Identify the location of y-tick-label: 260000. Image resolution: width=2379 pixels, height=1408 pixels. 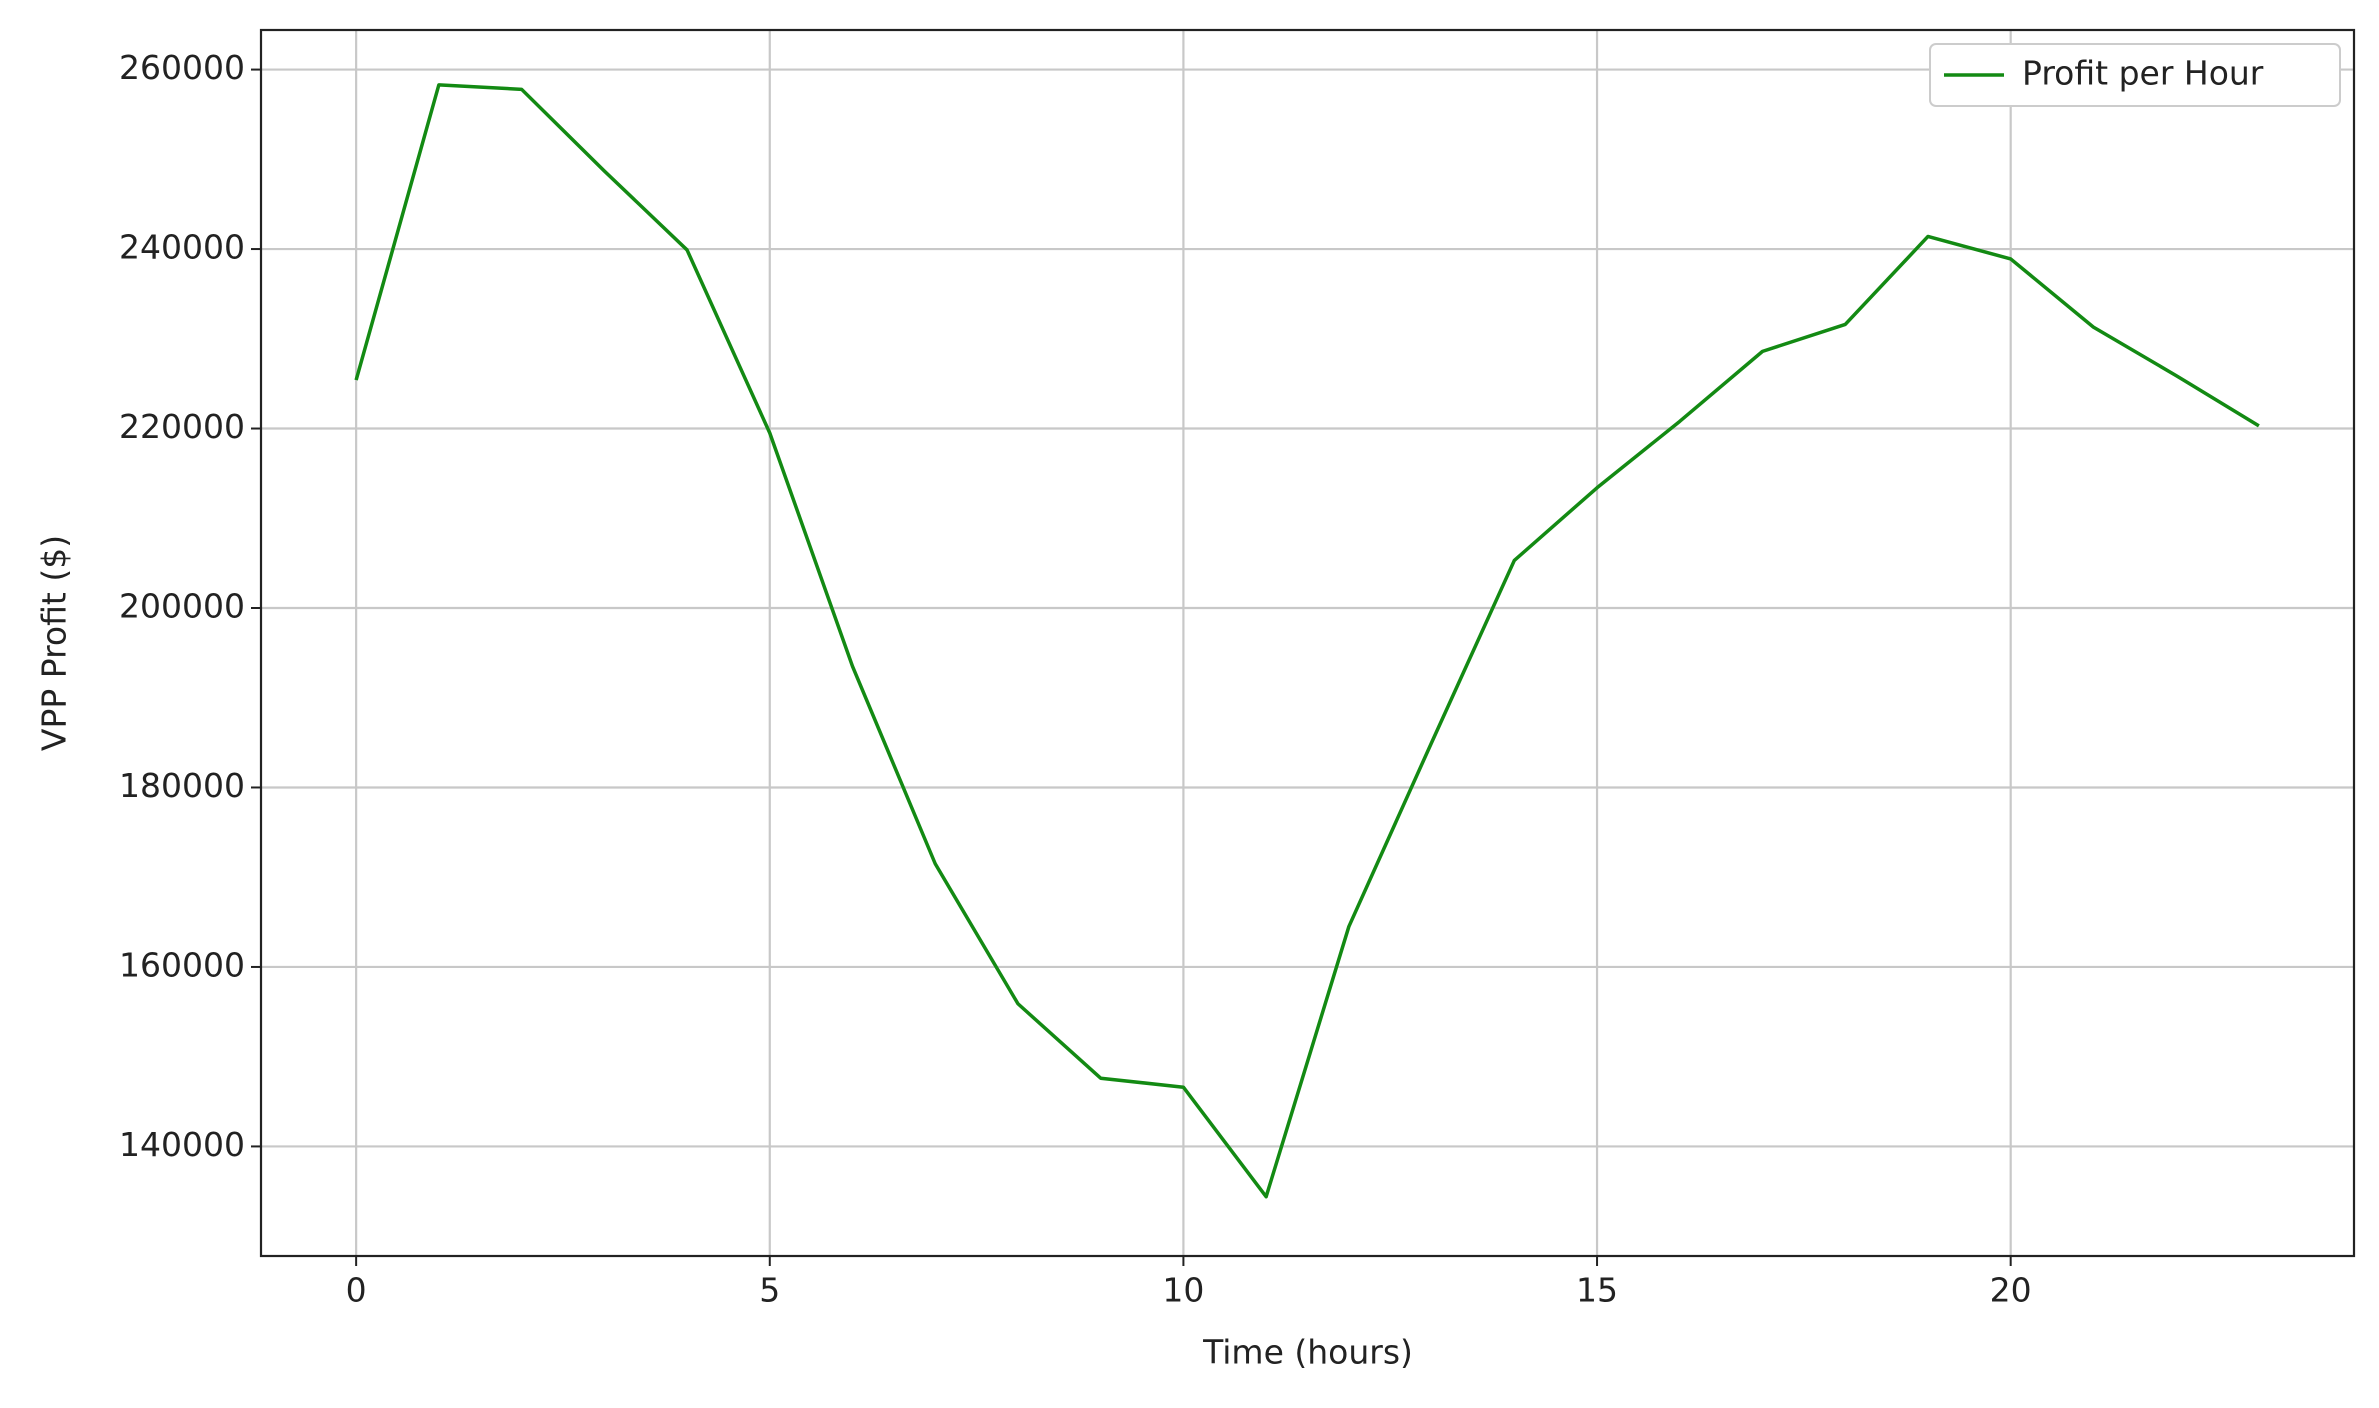
(182, 67).